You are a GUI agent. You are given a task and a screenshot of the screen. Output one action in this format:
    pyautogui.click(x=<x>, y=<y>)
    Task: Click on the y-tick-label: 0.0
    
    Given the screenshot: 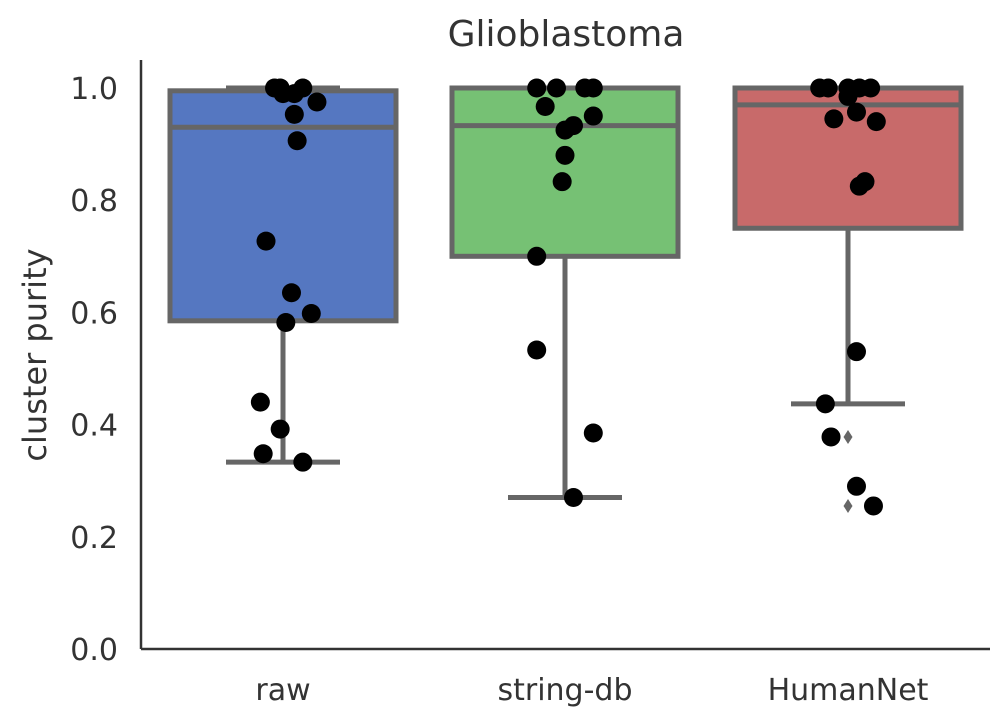 What is the action you would take?
    pyautogui.click(x=94, y=650)
    